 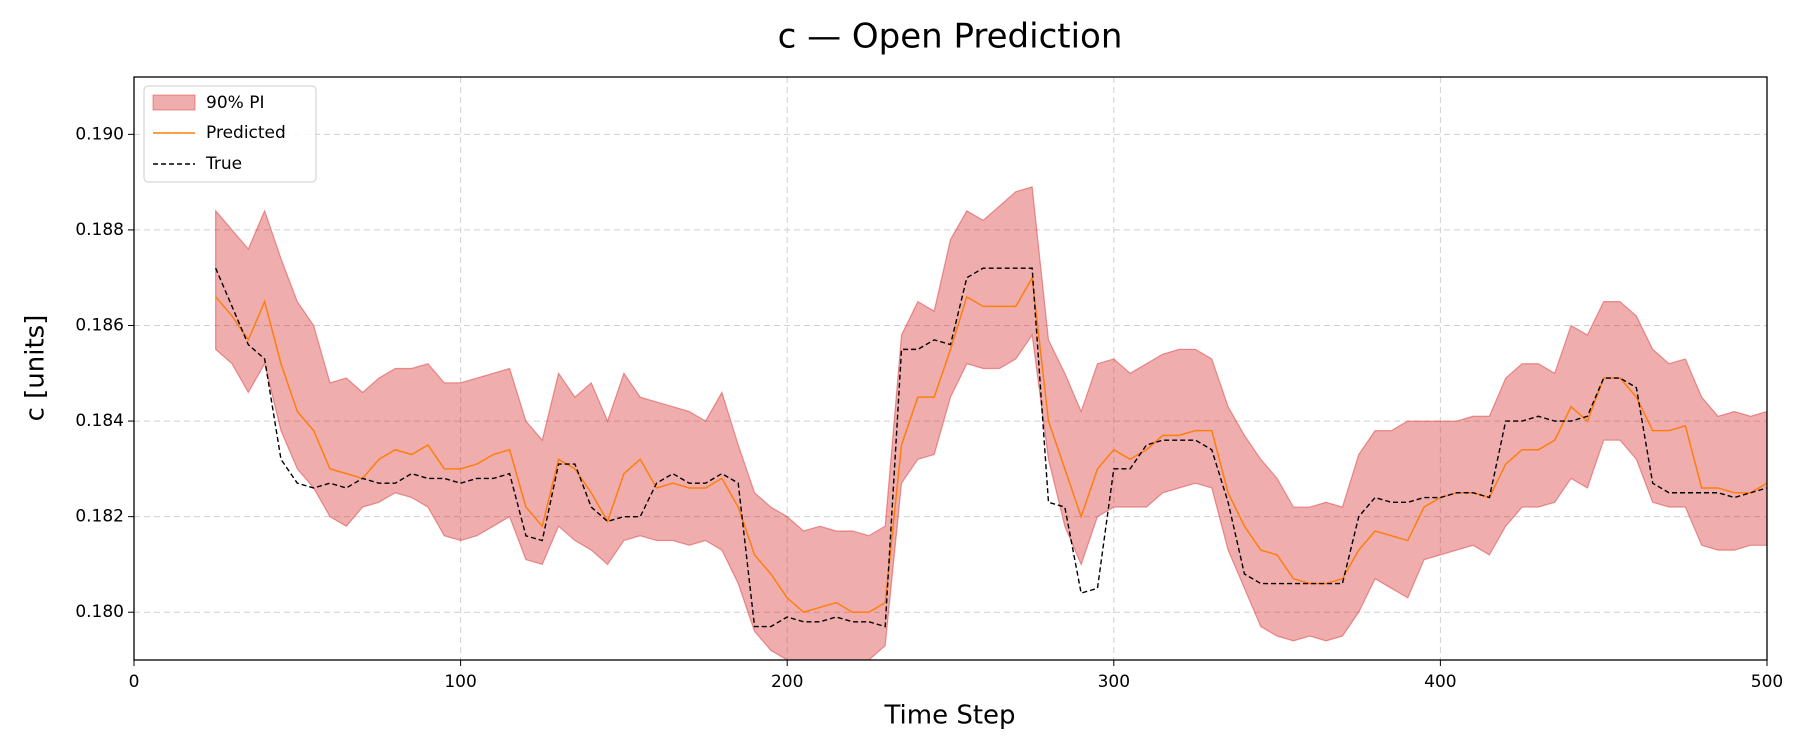 What do you see at coordinates (460, 682) in the screenshot?
I see `x-tick-label: 100` at bounding box center [460, 682].